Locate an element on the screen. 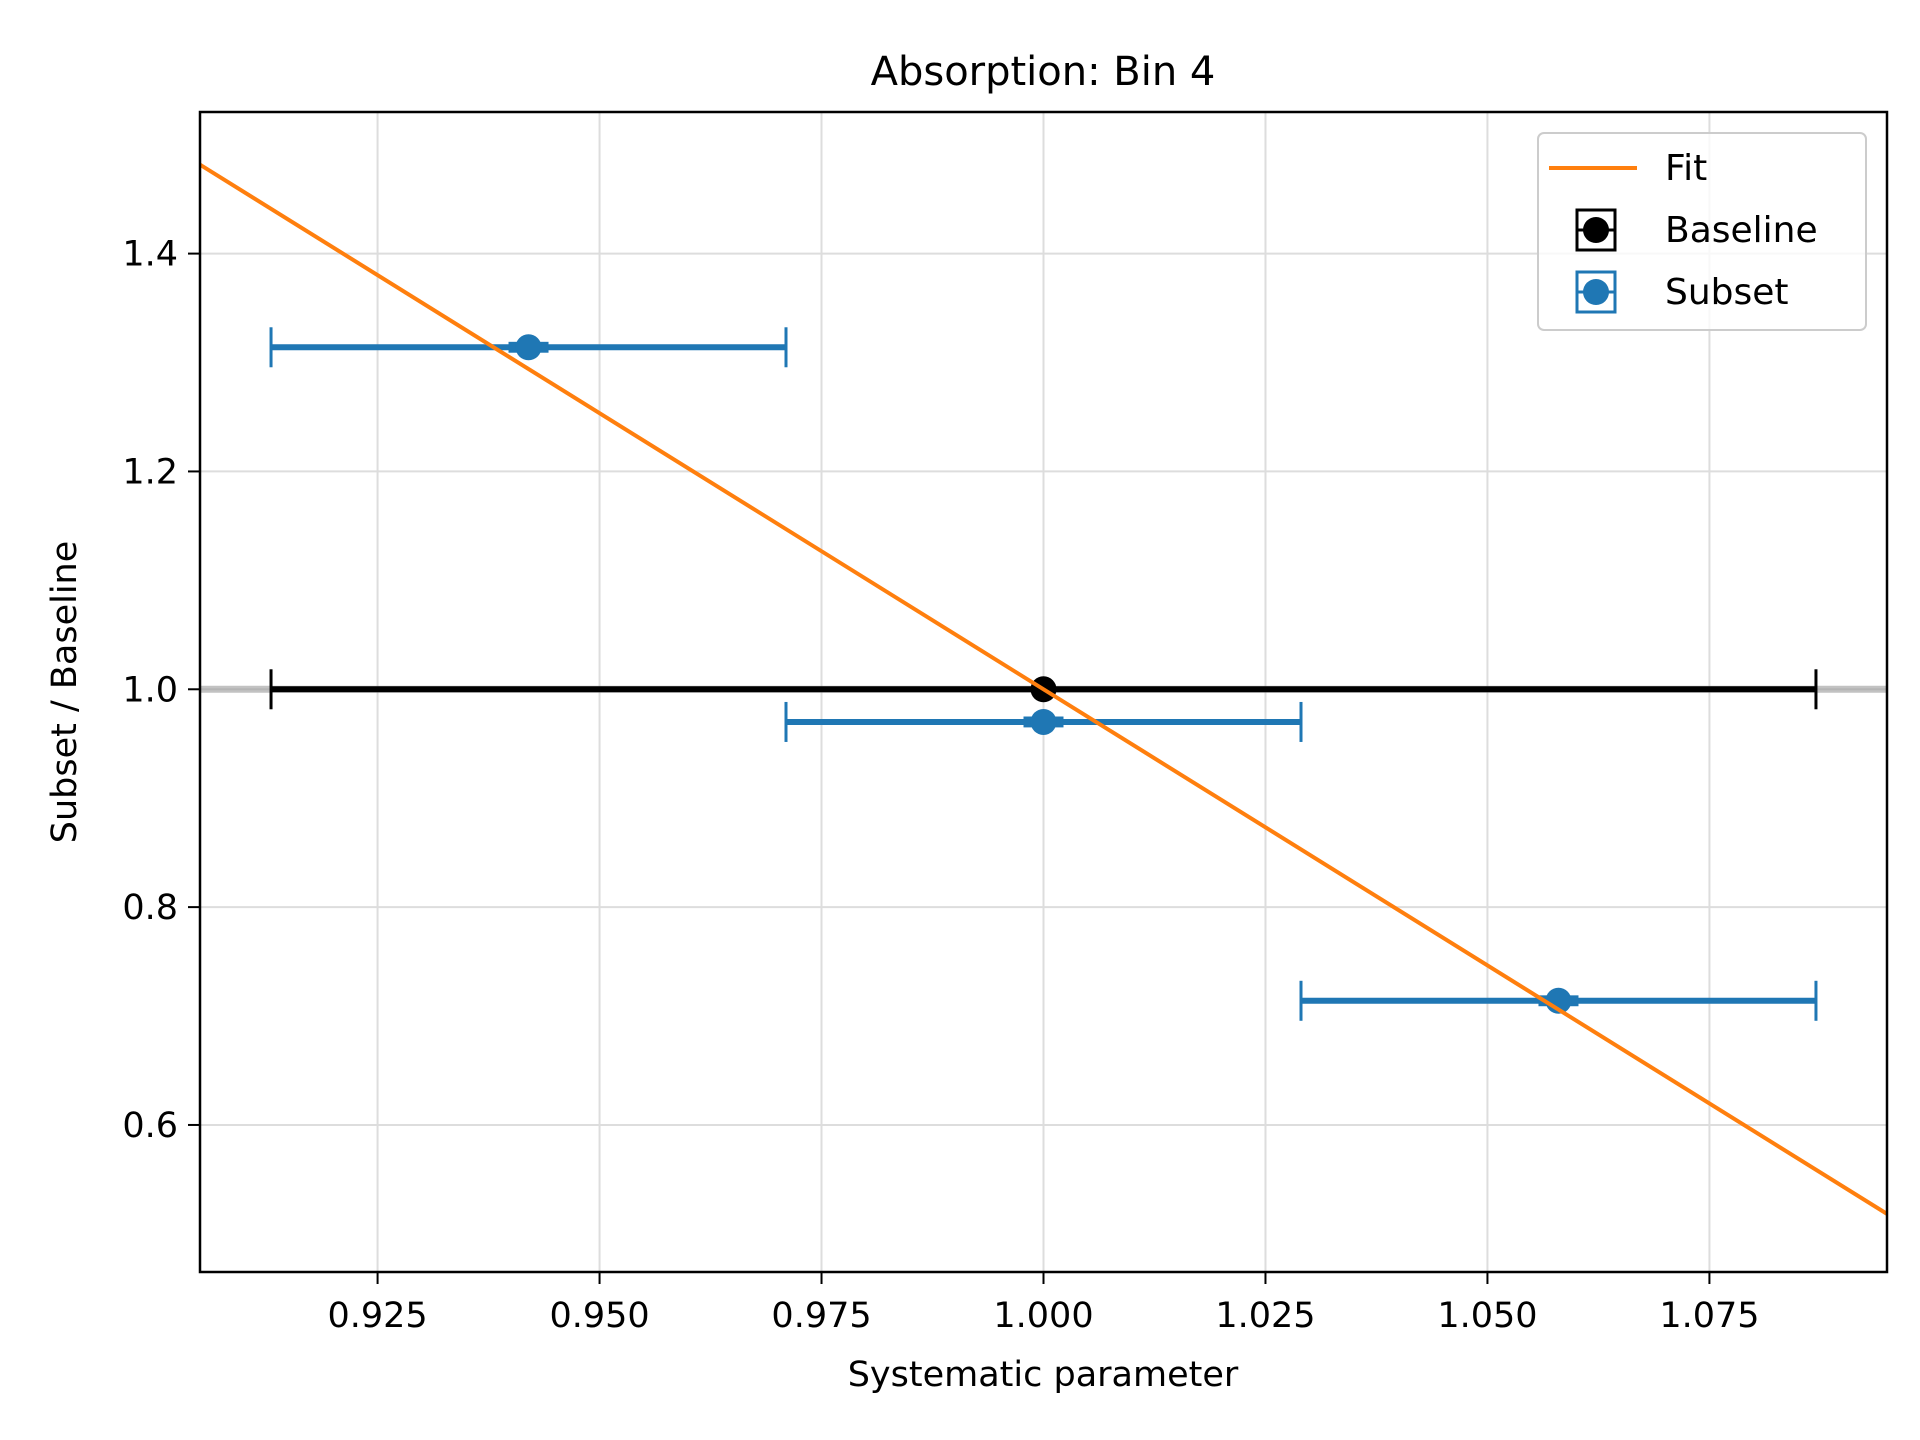 The width and height of the screenshot is (1920, 1440). y-axis-label: Subset / Baseline is located at coordinates (65, 692).